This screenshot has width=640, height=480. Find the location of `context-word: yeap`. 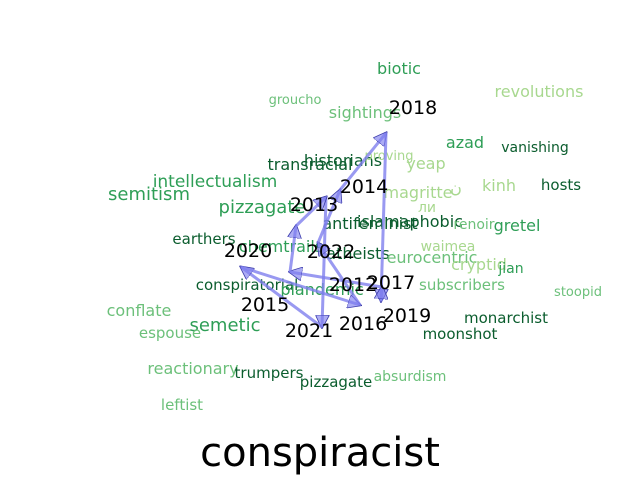

context-word: yeap is located at coordinates (425, 163).